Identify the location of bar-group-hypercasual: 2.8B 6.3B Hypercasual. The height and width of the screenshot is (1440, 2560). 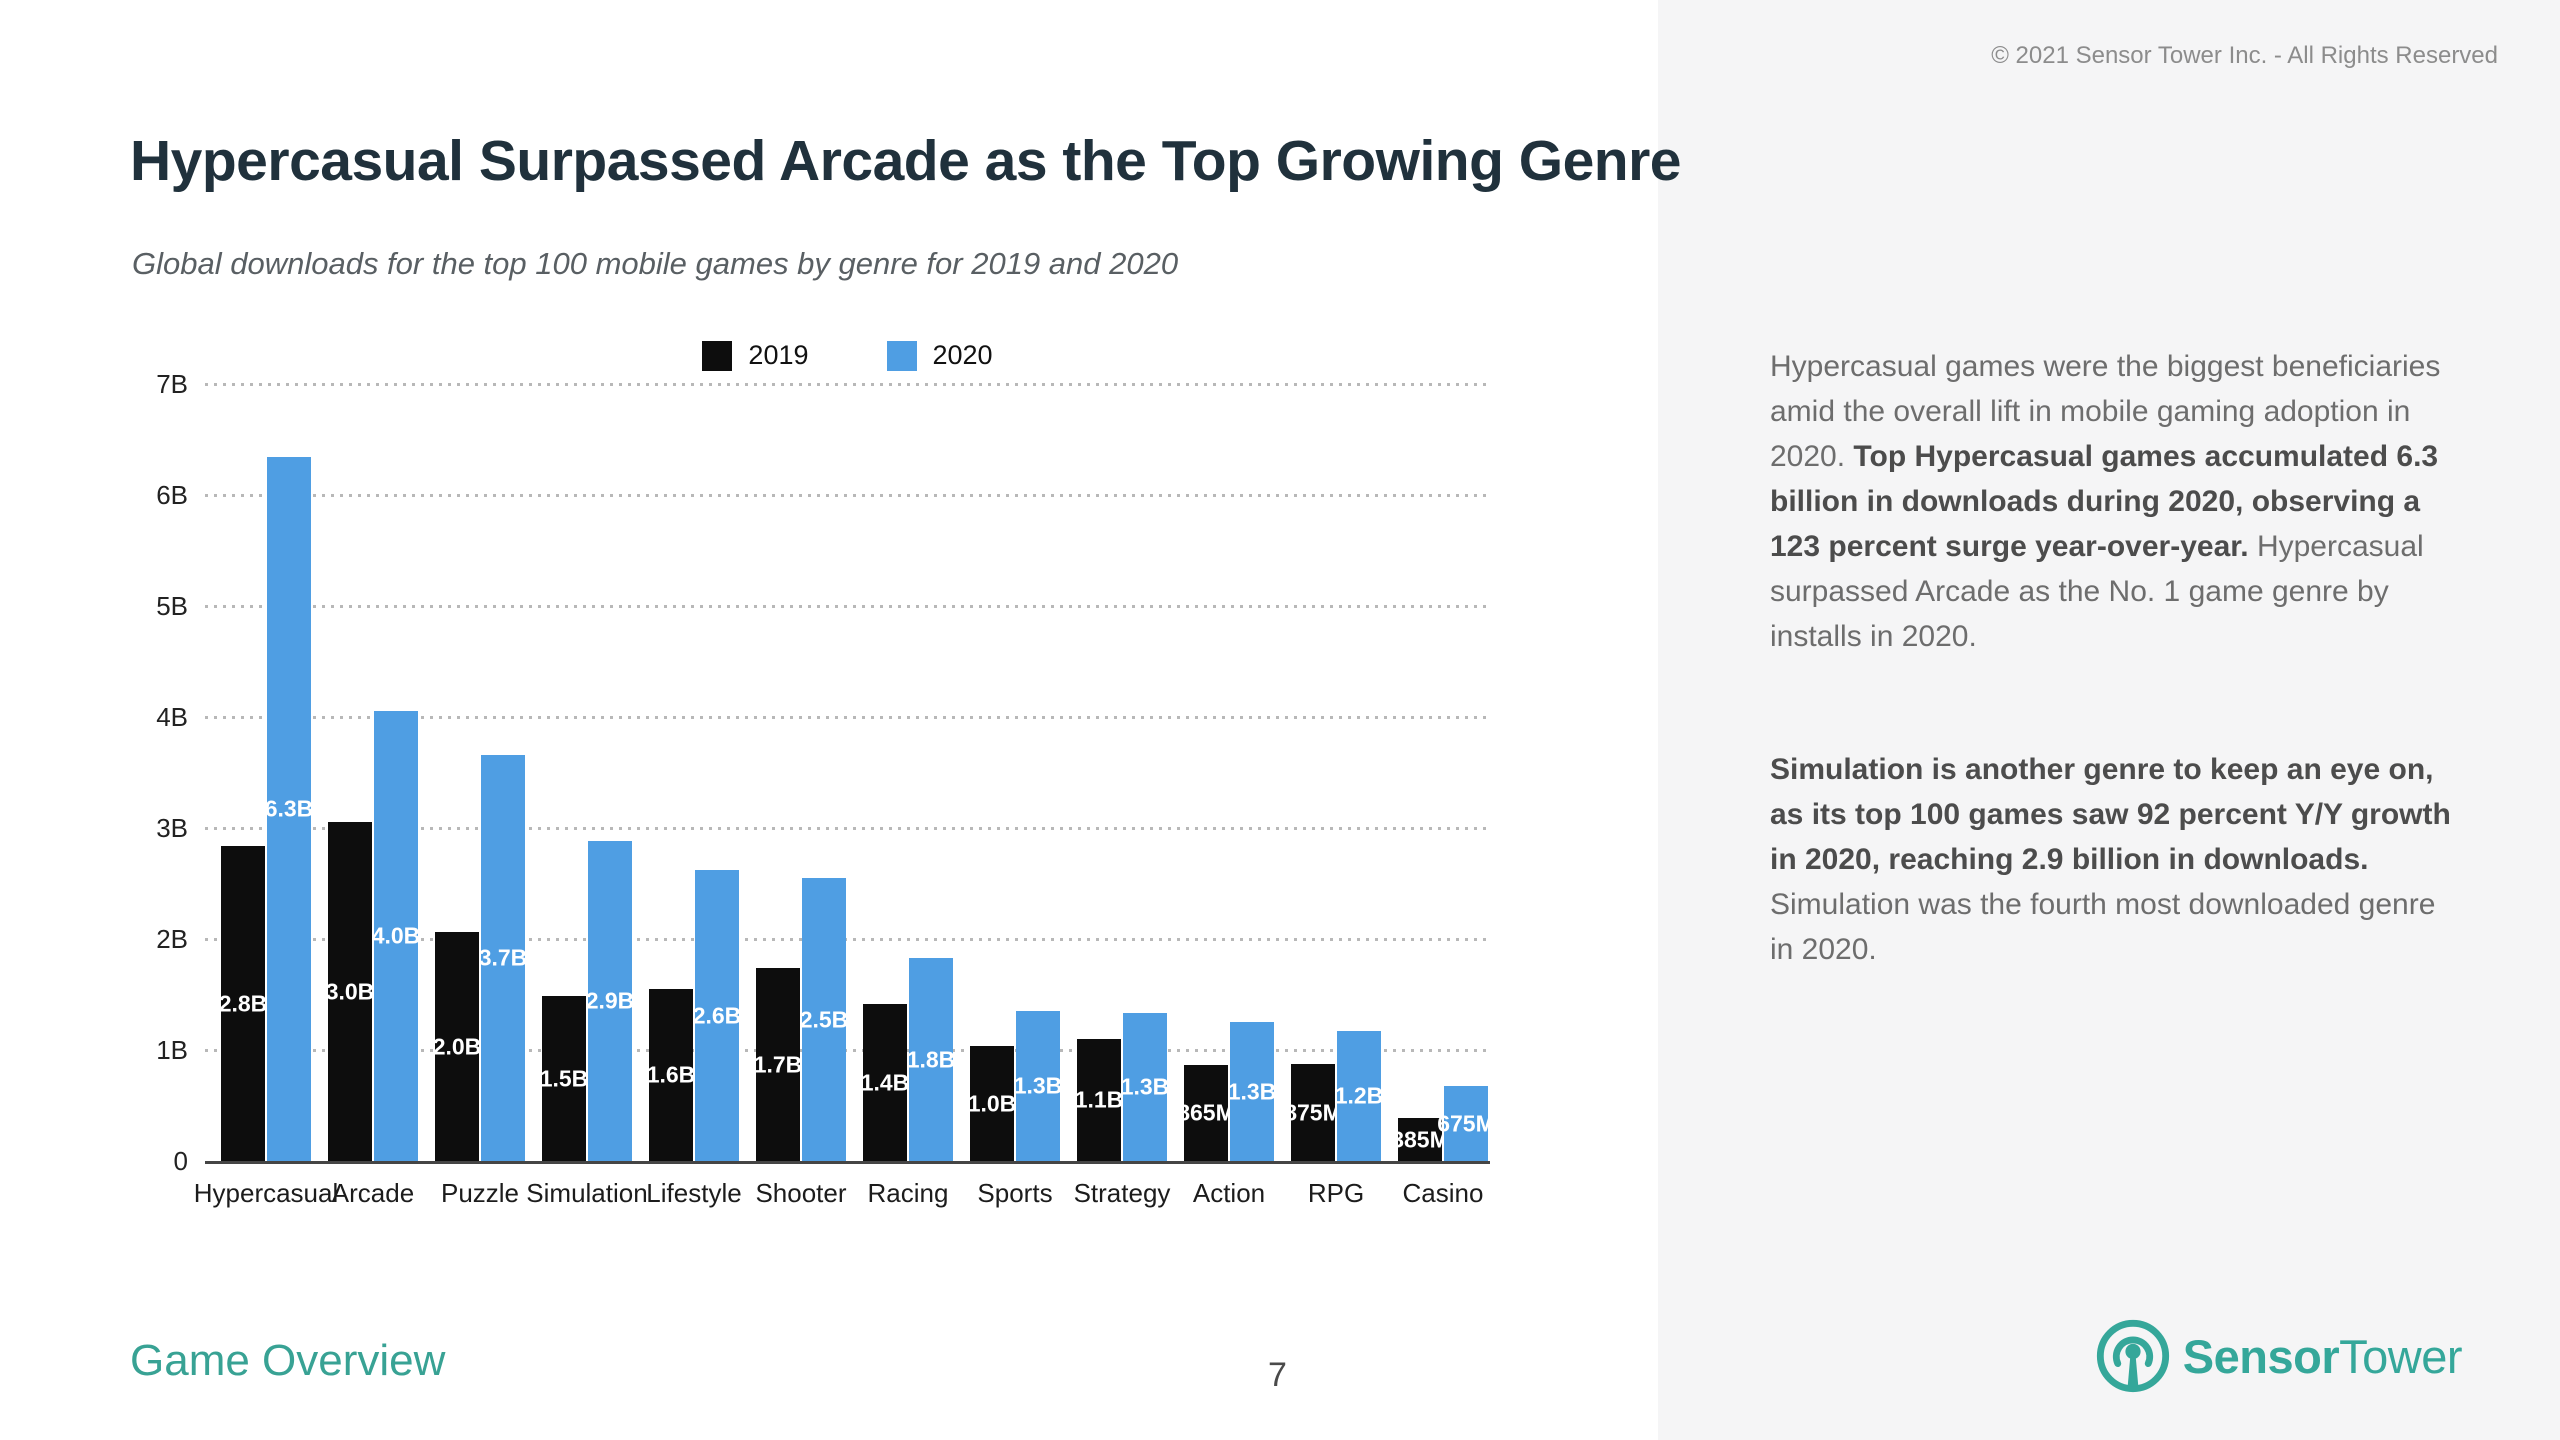
(266, 832).